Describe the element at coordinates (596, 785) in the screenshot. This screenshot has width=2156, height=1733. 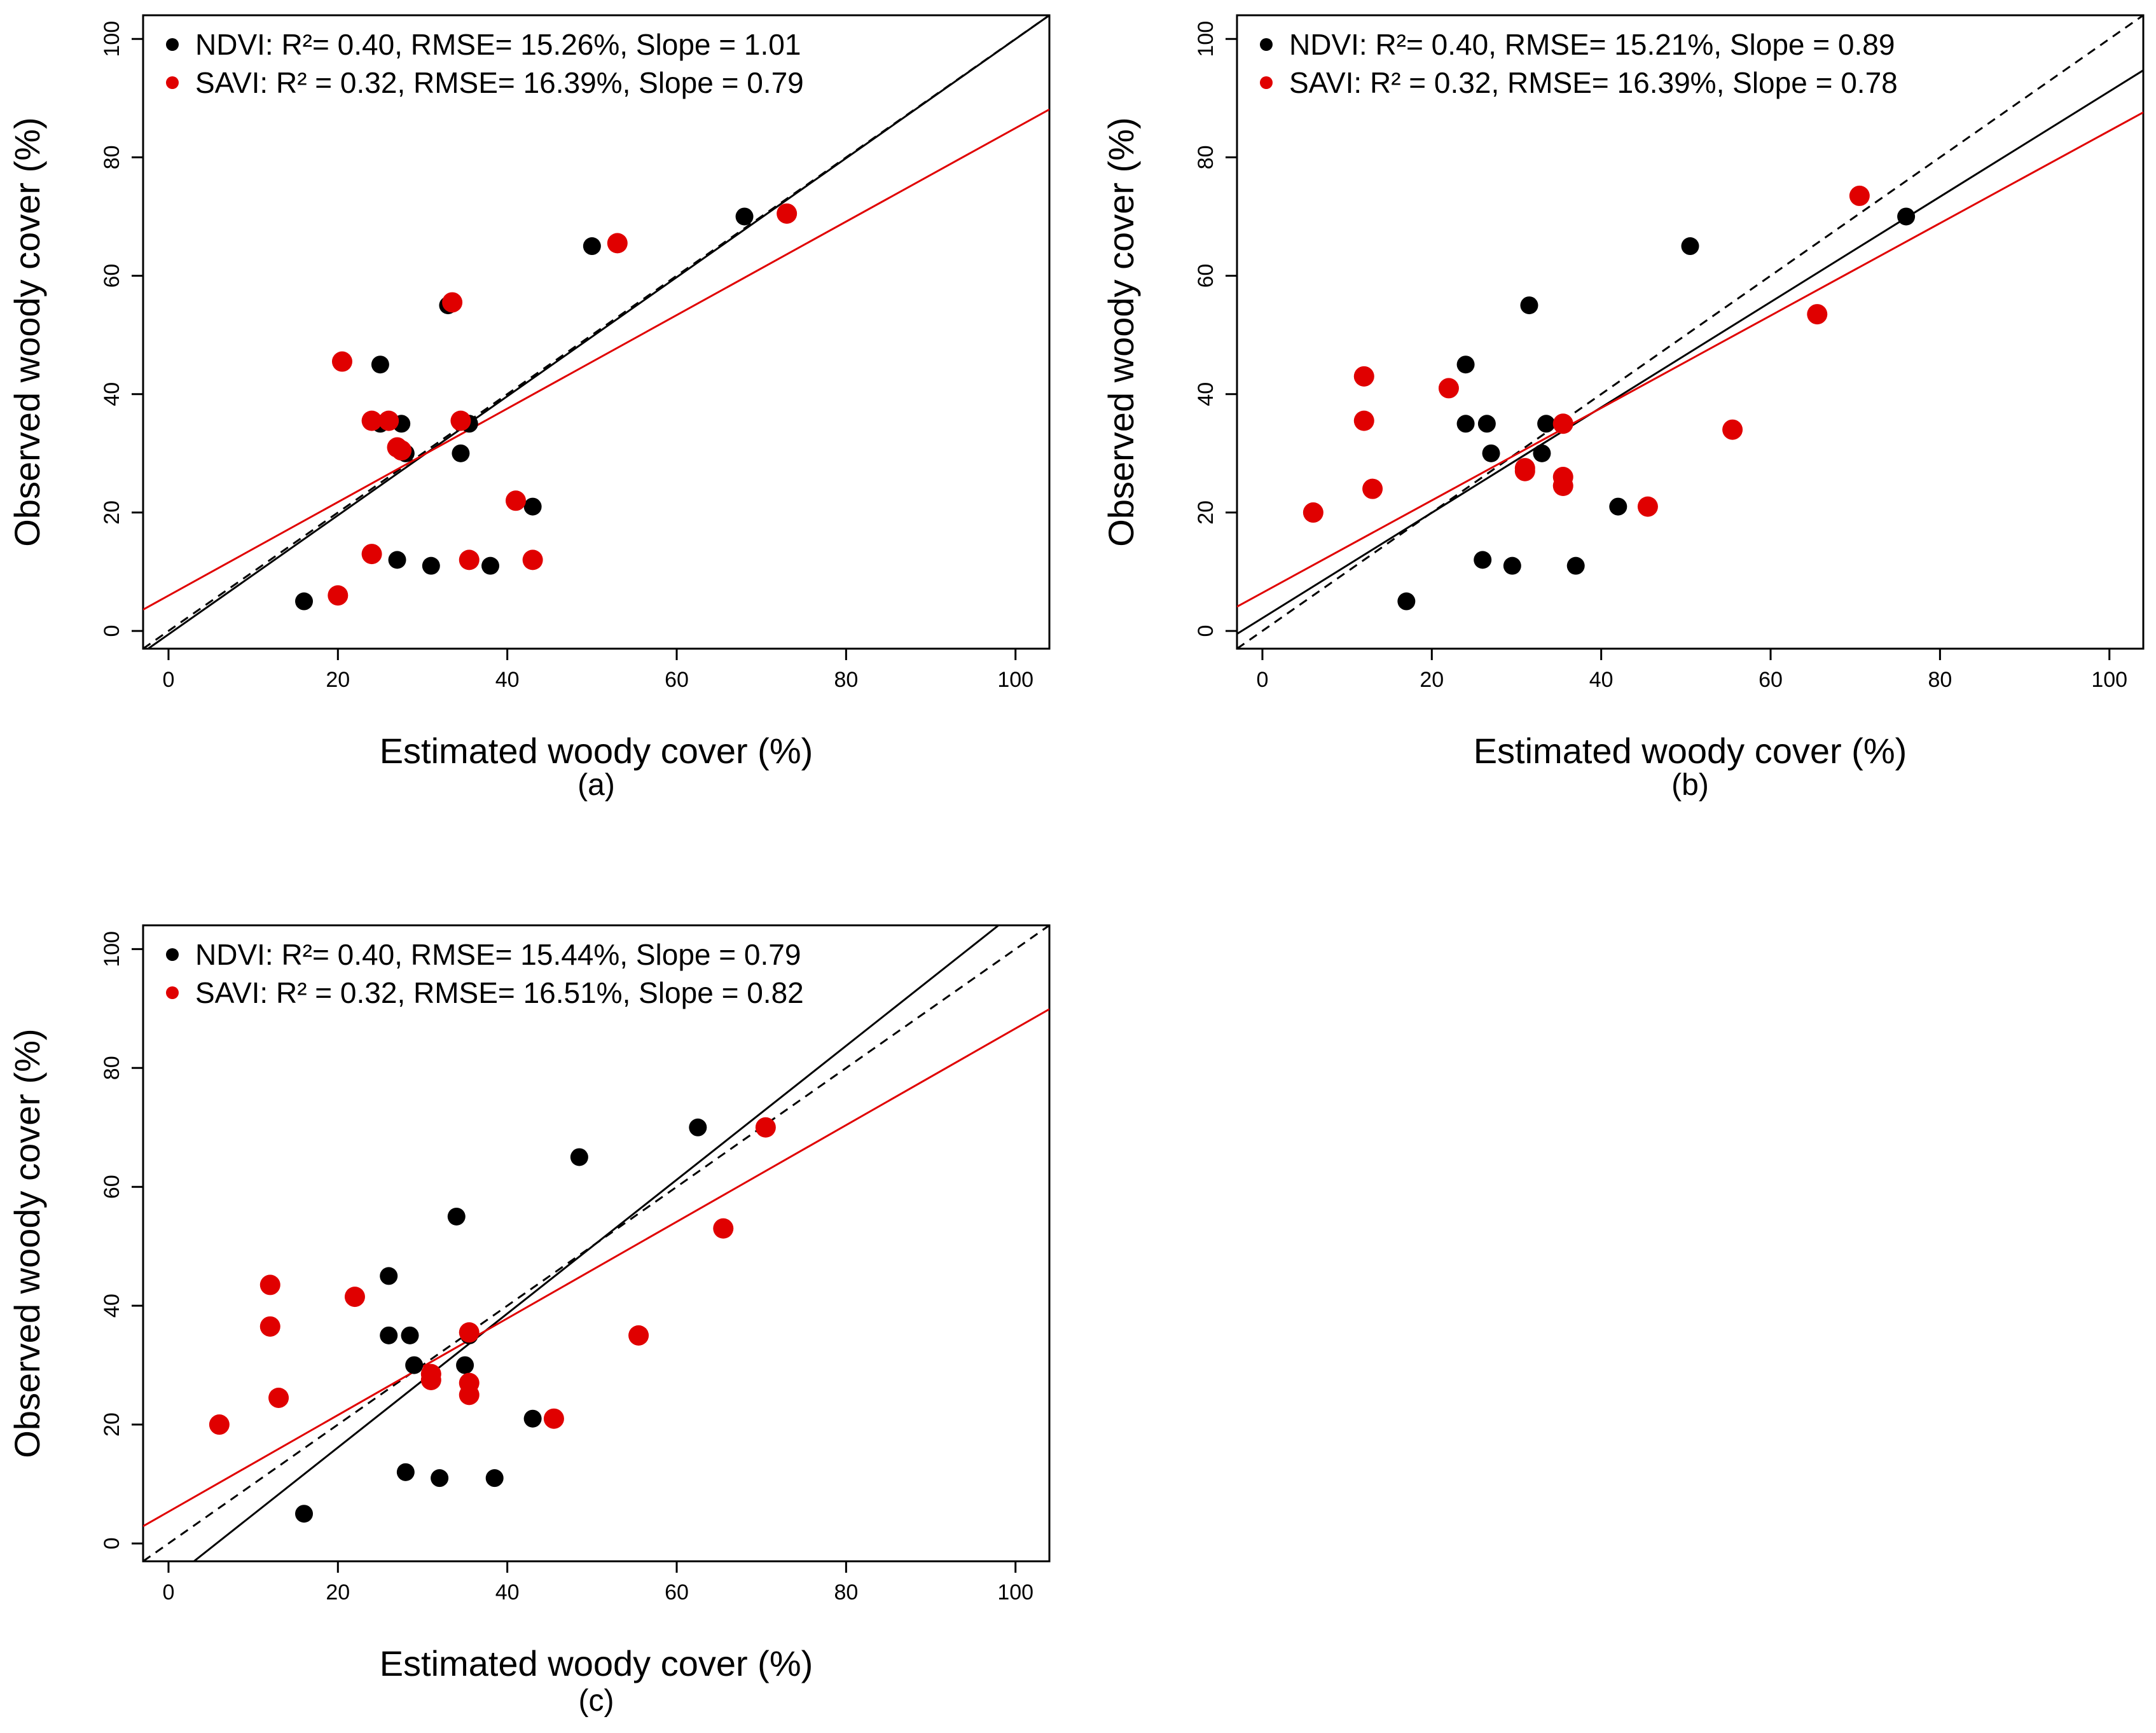
I see `panel-label: (a)` at that location.